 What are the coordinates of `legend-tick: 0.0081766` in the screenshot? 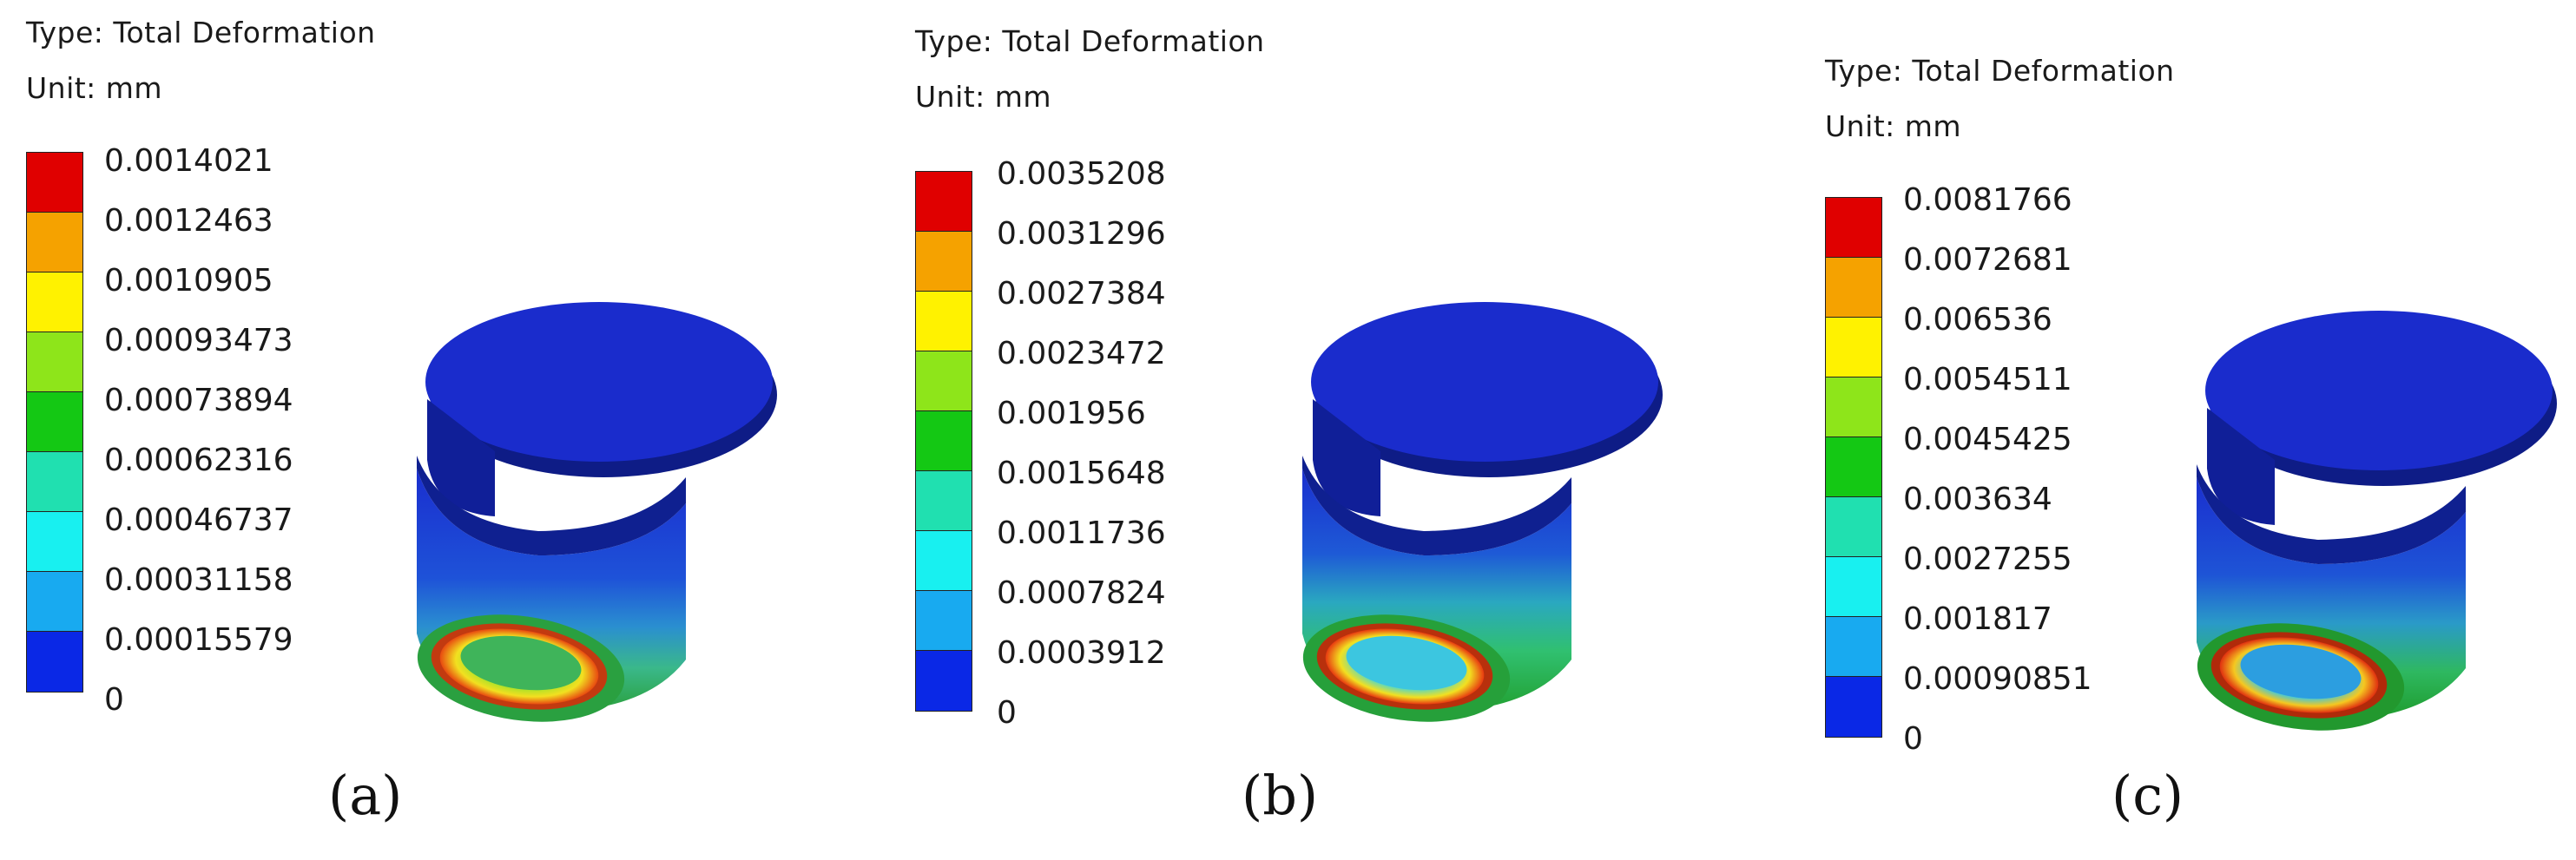 It's located at (1987, 200).